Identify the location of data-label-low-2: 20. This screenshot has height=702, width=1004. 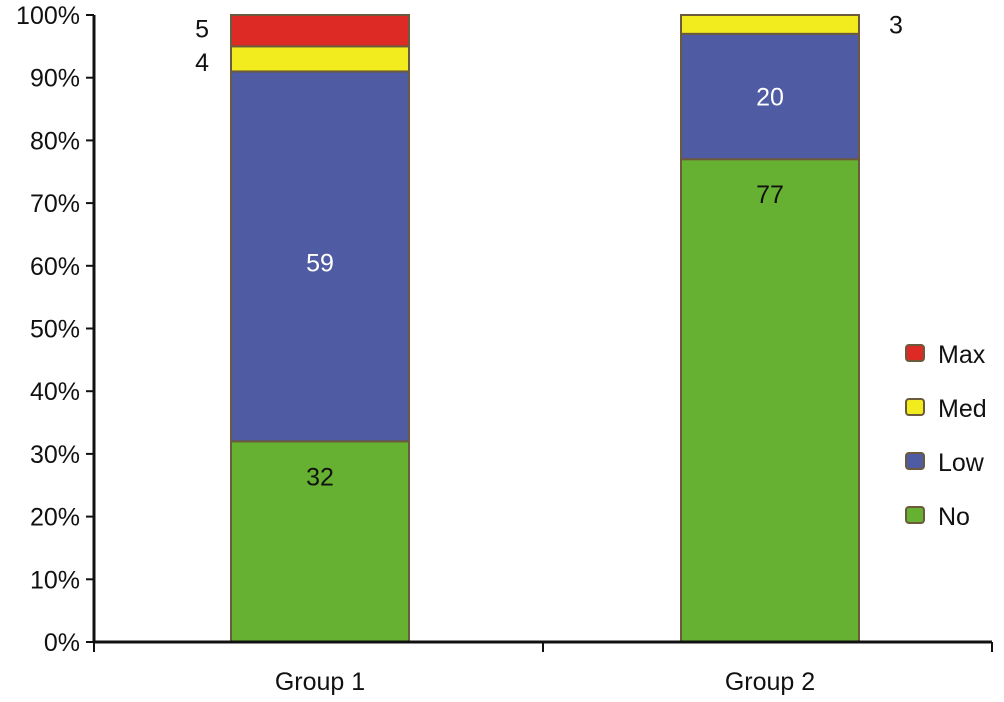
(770, 98).